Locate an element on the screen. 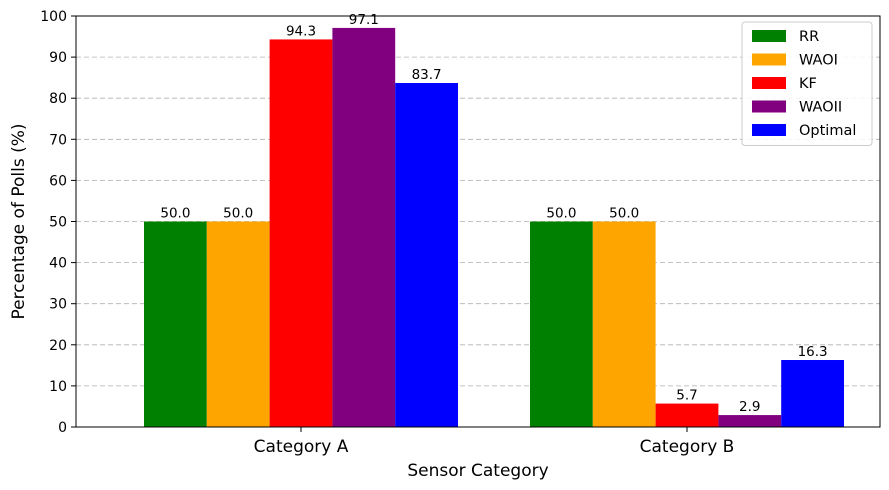 Image resolution: width=889 pixels, height=490 pixels. y-tick-label: 60 is located at coordinates (58, 181).